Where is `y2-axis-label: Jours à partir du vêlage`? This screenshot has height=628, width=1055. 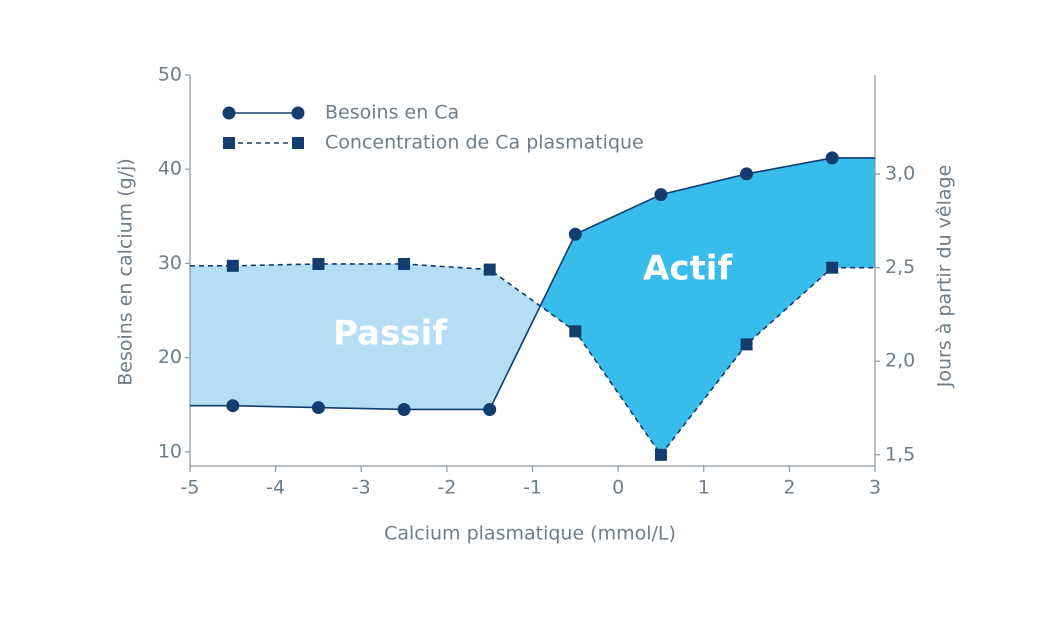 y2-axis-label: Jours à partir du vêlage is located at coordinates (945, 277).